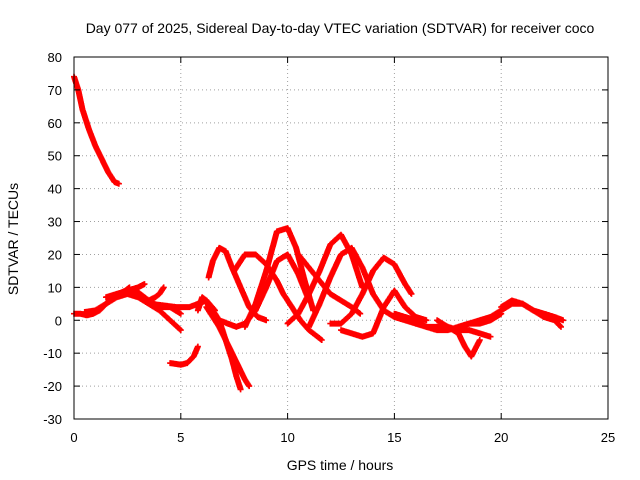 Image resolution: width=640 pixels, height=480 pixels. I want to click on series-arc15, so click(279, 277).